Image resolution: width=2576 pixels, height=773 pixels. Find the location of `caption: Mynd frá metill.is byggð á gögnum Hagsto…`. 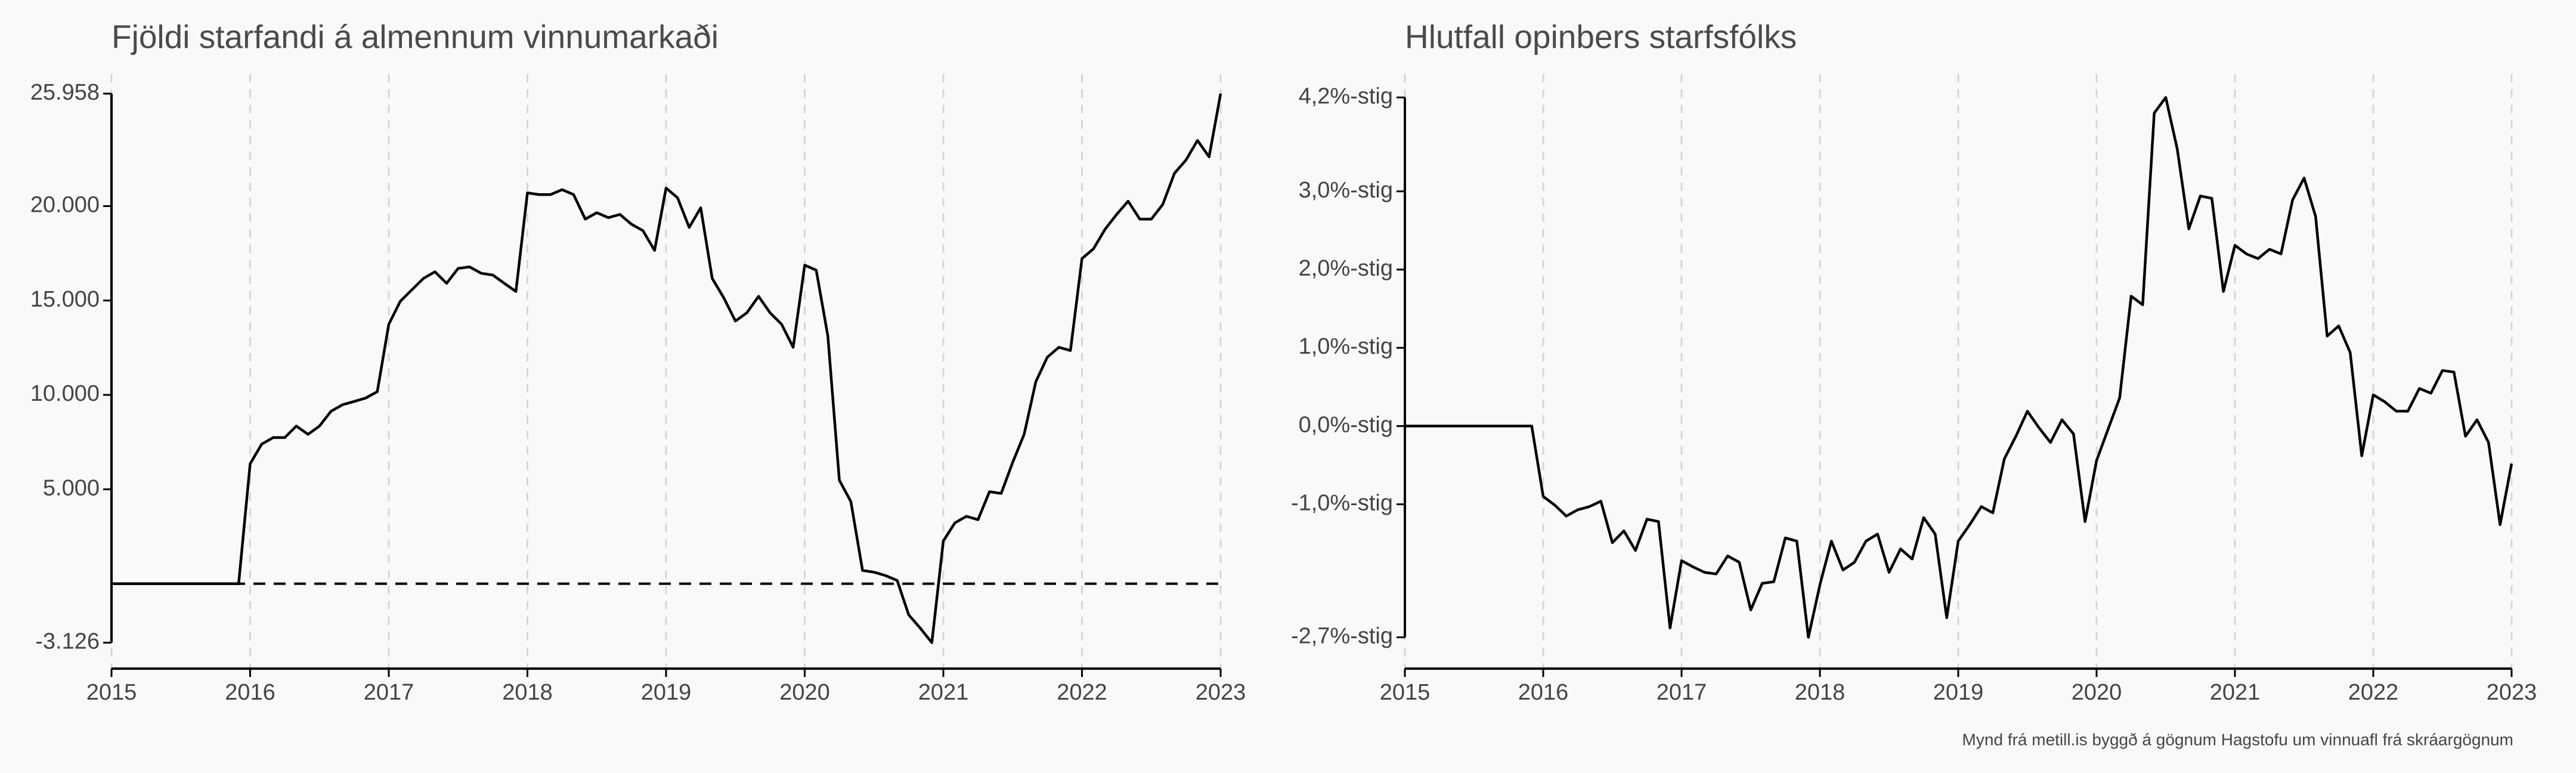

caption: Mynd frá metill.is byggð á gögnum Hagsto… is located at coordinates (2238, 739).